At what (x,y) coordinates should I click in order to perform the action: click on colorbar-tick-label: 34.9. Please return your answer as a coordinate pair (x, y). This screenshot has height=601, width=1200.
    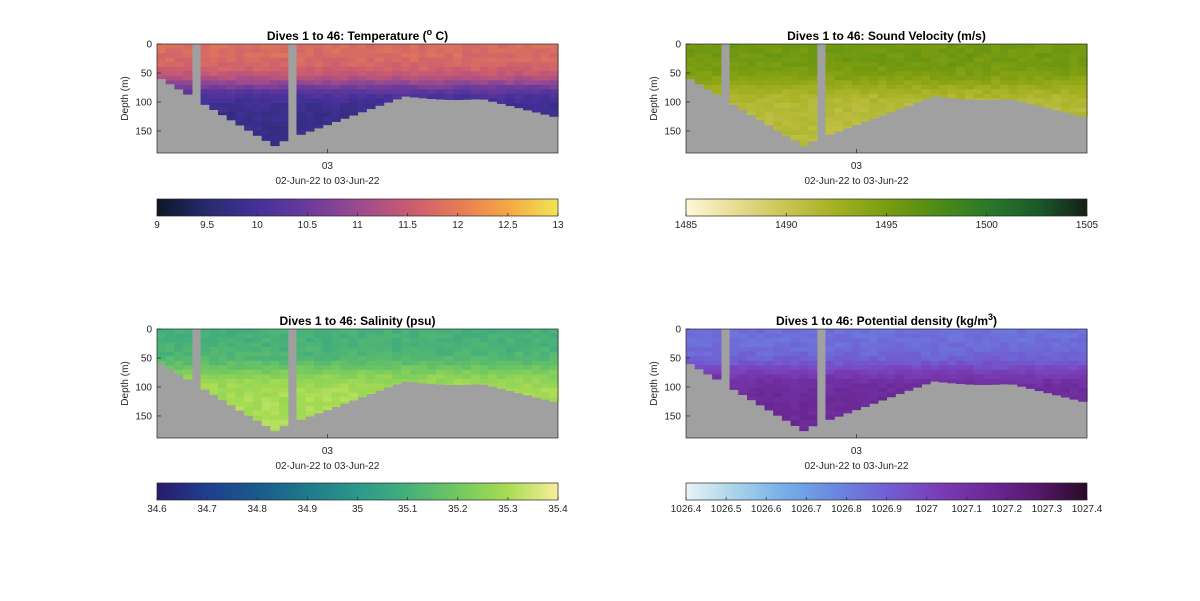
    Looking at the image, I should click on (308, 509).